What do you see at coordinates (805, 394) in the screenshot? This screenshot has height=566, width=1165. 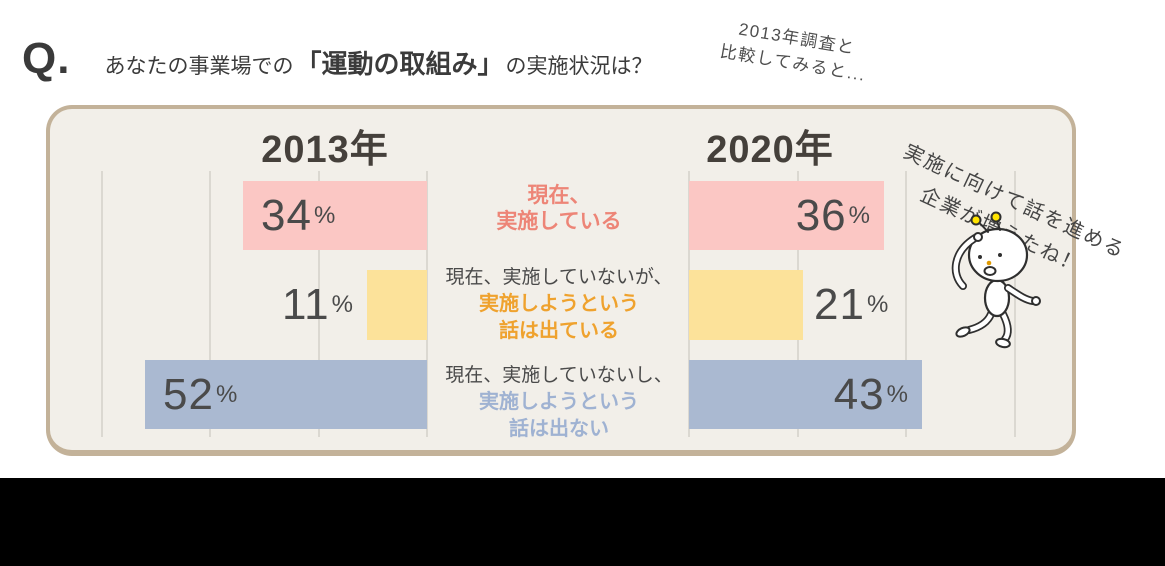 I see `bar-2020年-not-implementing-no-discussion` at bounding box center [805, 394].